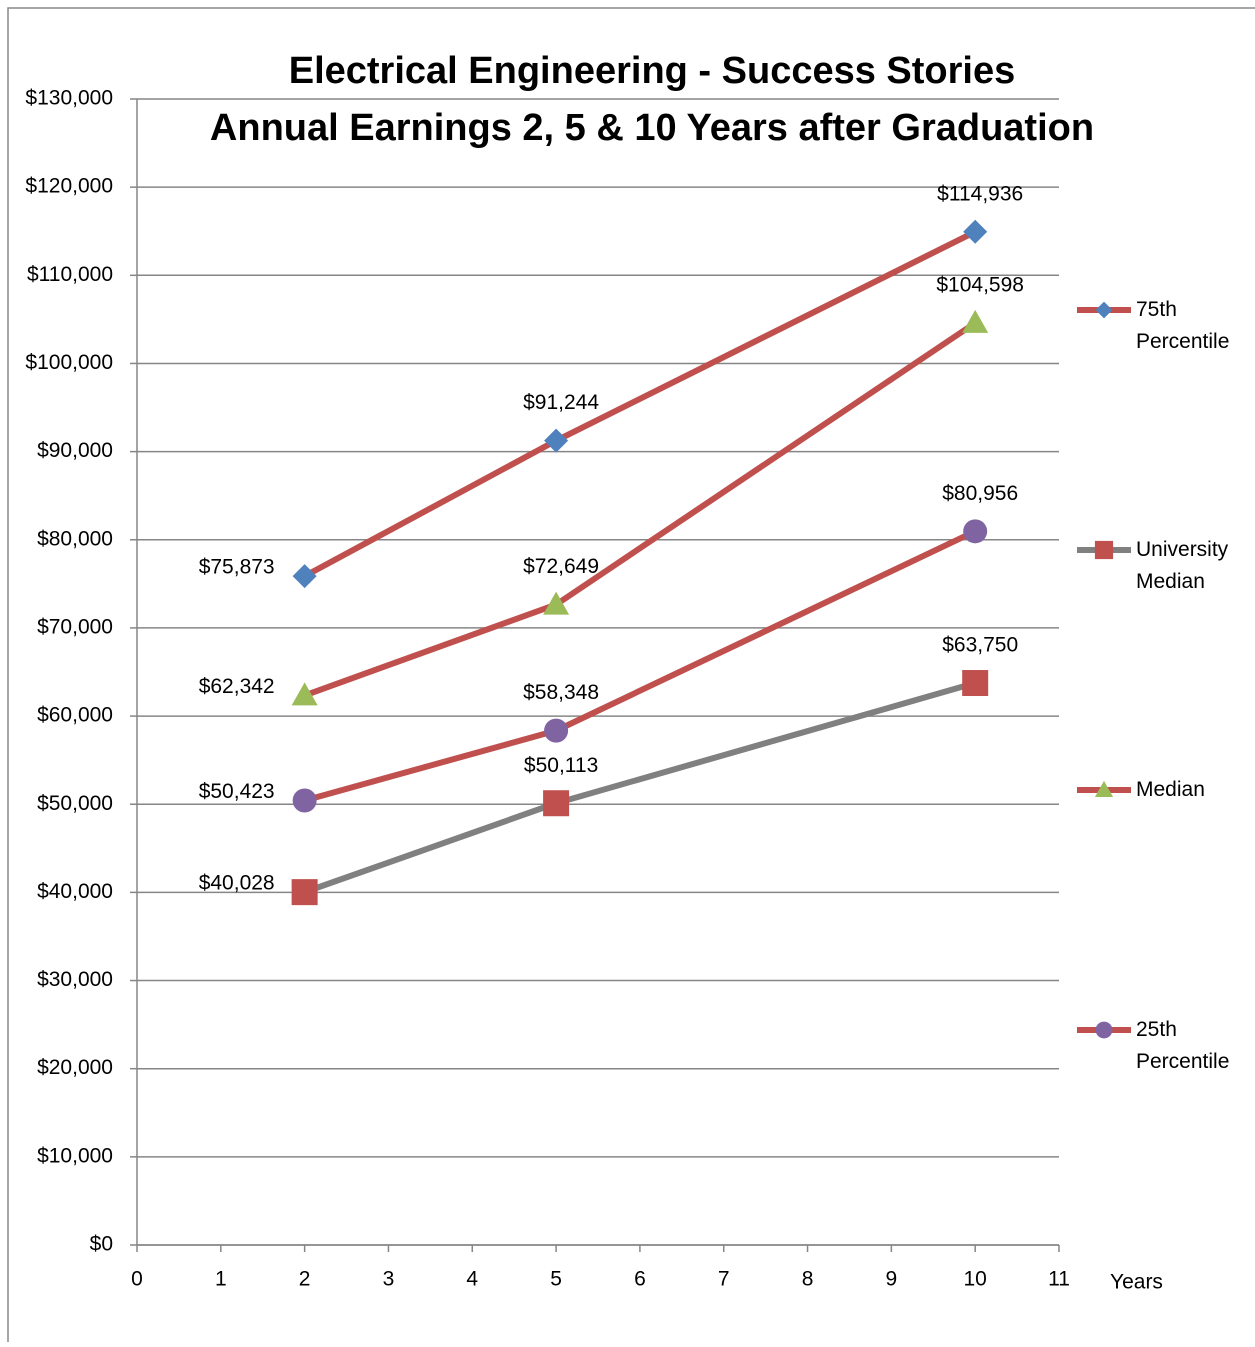 This screenshot has height=1347, width=1255. Describe the element at coordinates (221, 1279) in the screenshot. I see `x-tick-label: 1` at that location.